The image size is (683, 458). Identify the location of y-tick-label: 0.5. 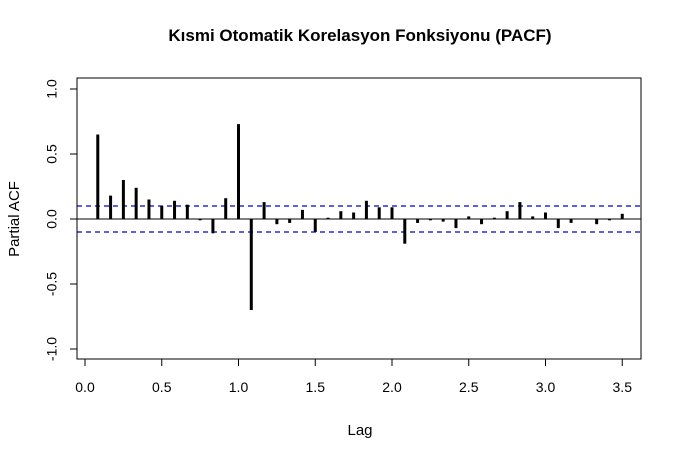
(52, 154).